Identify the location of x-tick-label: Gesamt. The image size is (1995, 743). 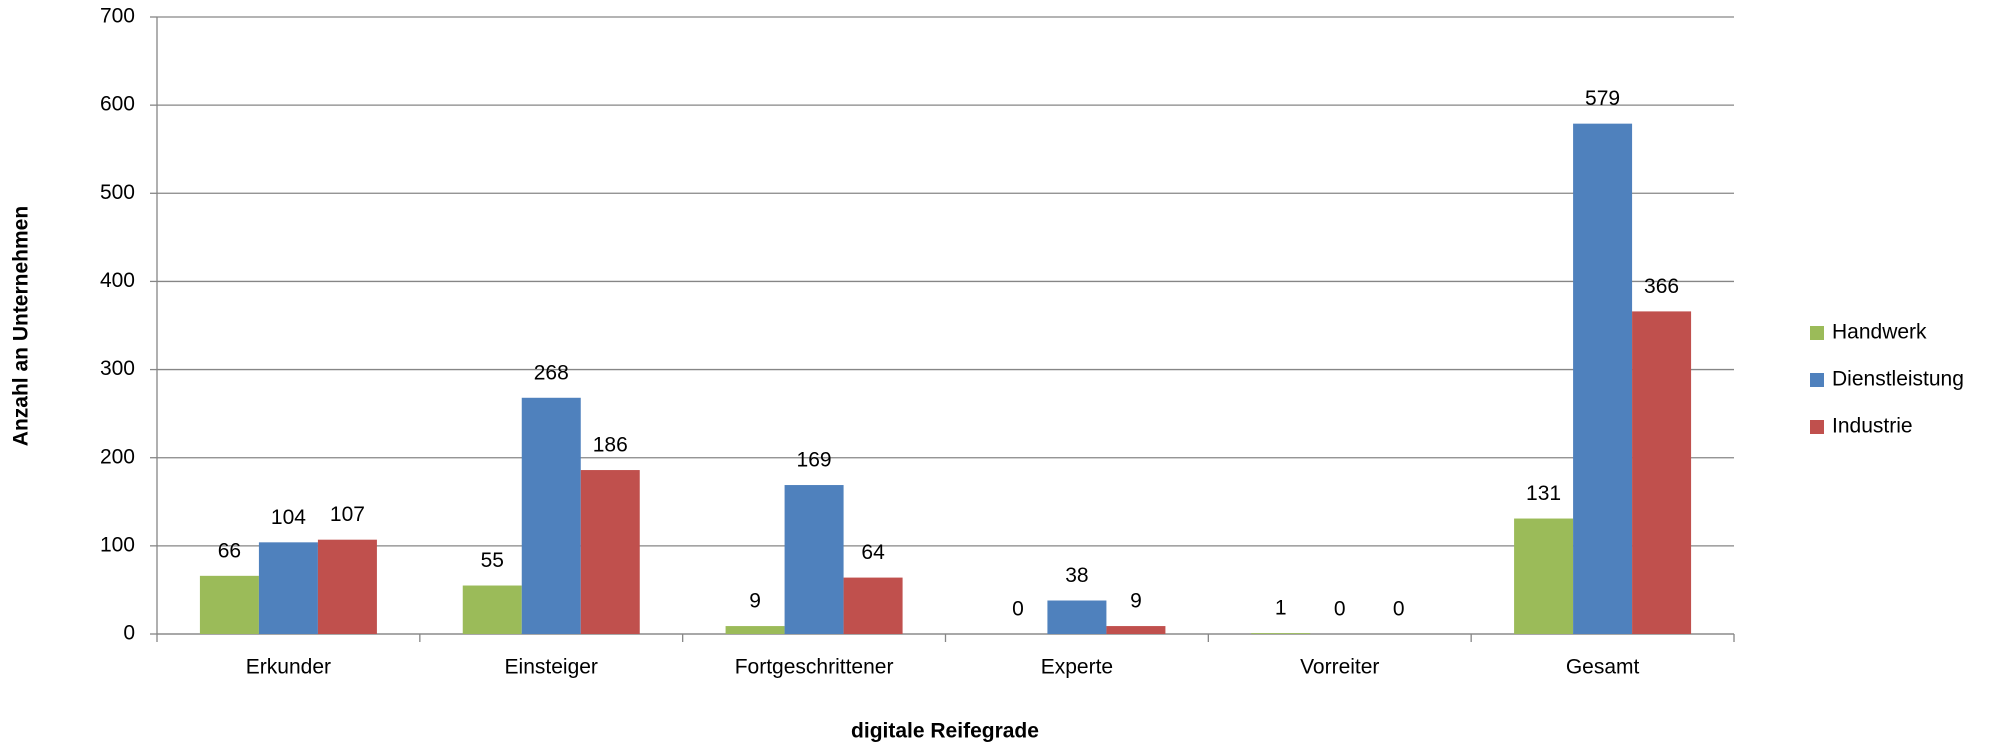
(1603, 667).